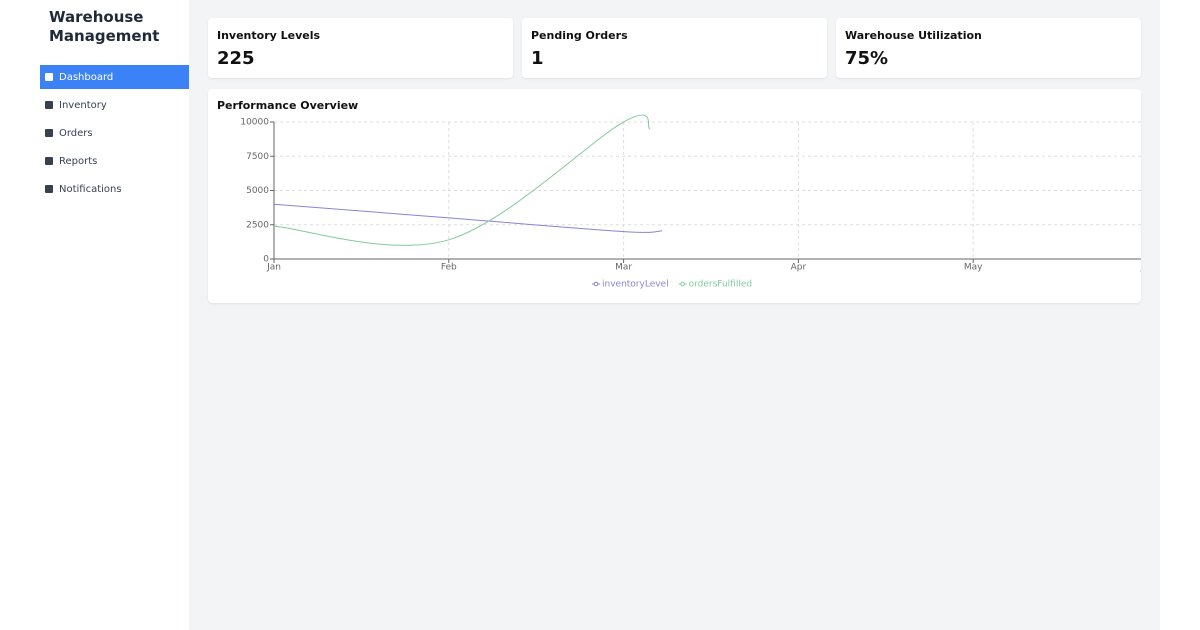 This screenshot has height=630, width=1200. What do you see at coordinates (449, 268) in the screenshot?
I see `x-tick-label: Feb` at bounding box center [449, 268].